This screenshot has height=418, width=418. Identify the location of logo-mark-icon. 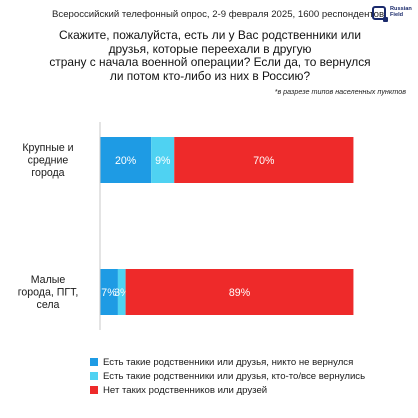
(380, 14).